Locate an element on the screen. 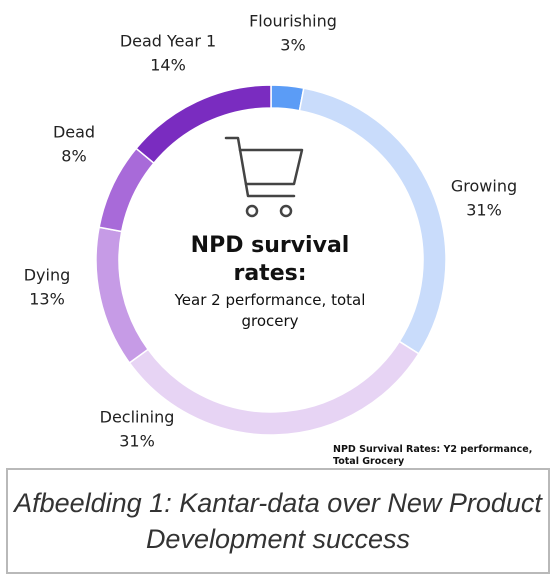 This screenshot has width=560, height=583. chart-title: NPD survival rates: is located at coordinates (270, 259).